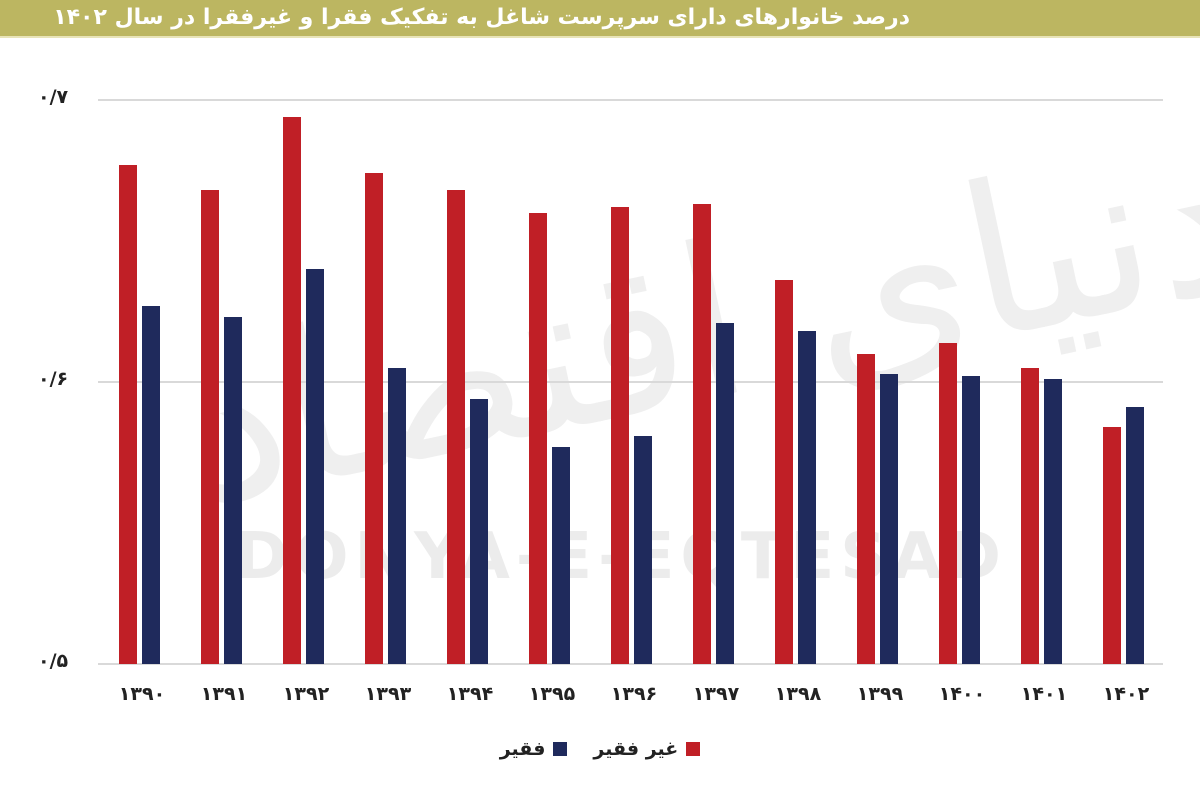 The image size is (1200, 787). Describe the element at coordinates (693, 749) in the screenshot. I see `legend-swatch-red` at that location.